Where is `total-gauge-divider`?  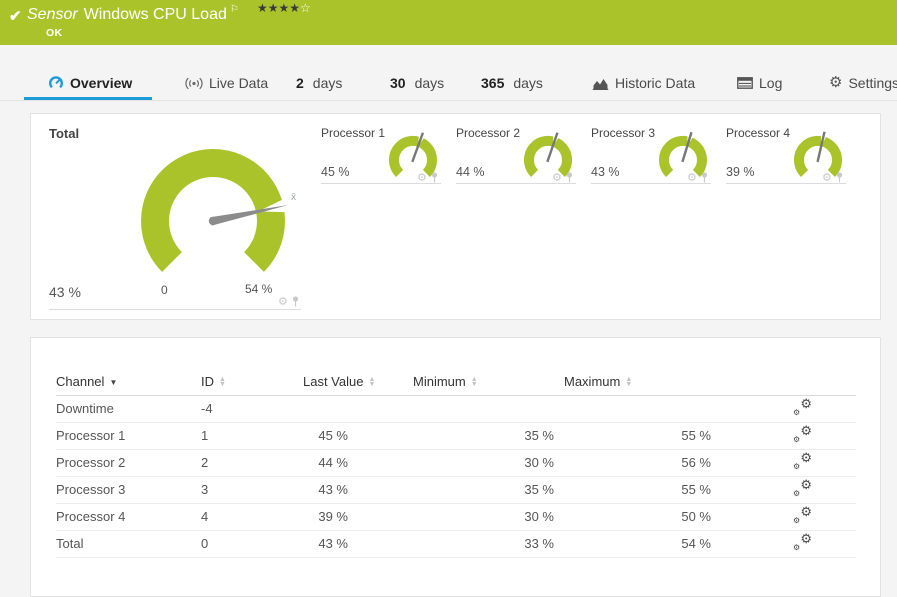 total-gauge-divider is located at coordinates (175, 309).